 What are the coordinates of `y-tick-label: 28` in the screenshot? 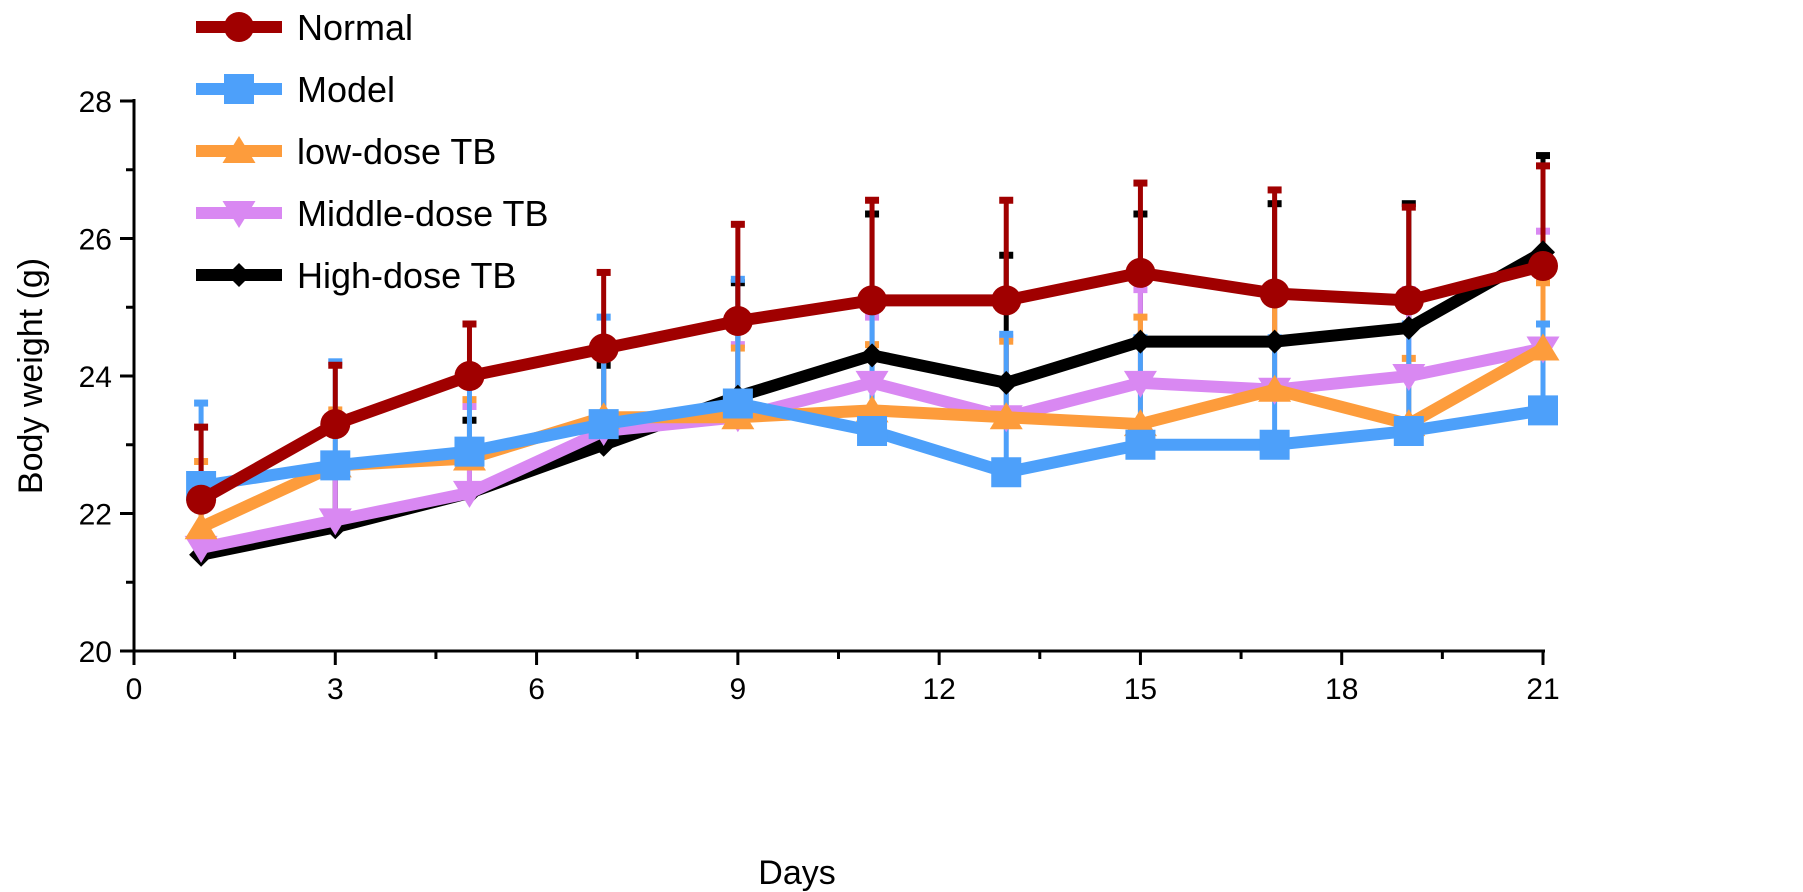 It's located at (95, 102).